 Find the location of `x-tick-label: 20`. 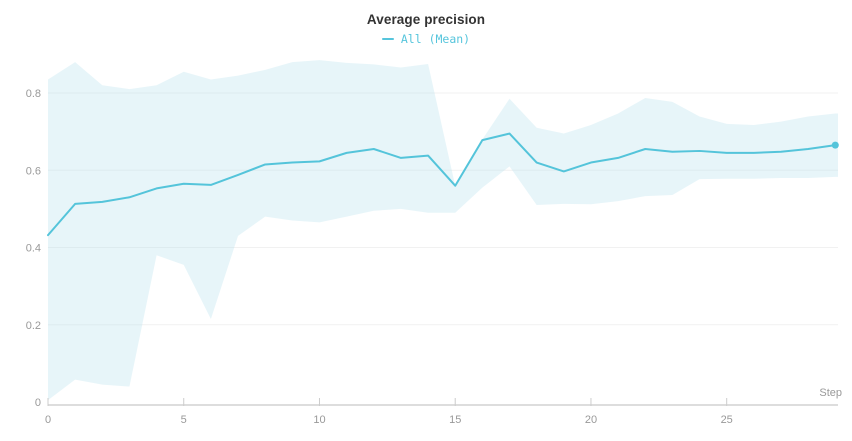

x-tick-label: 20 is located at coordinates (591, 420).